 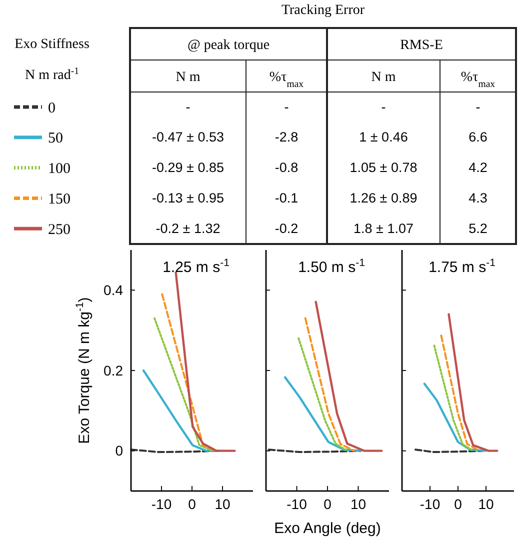 What do you see at coordinates (478, 228) in the screenshot?
I see `text: 5.2` at bounding box center [478, 228].